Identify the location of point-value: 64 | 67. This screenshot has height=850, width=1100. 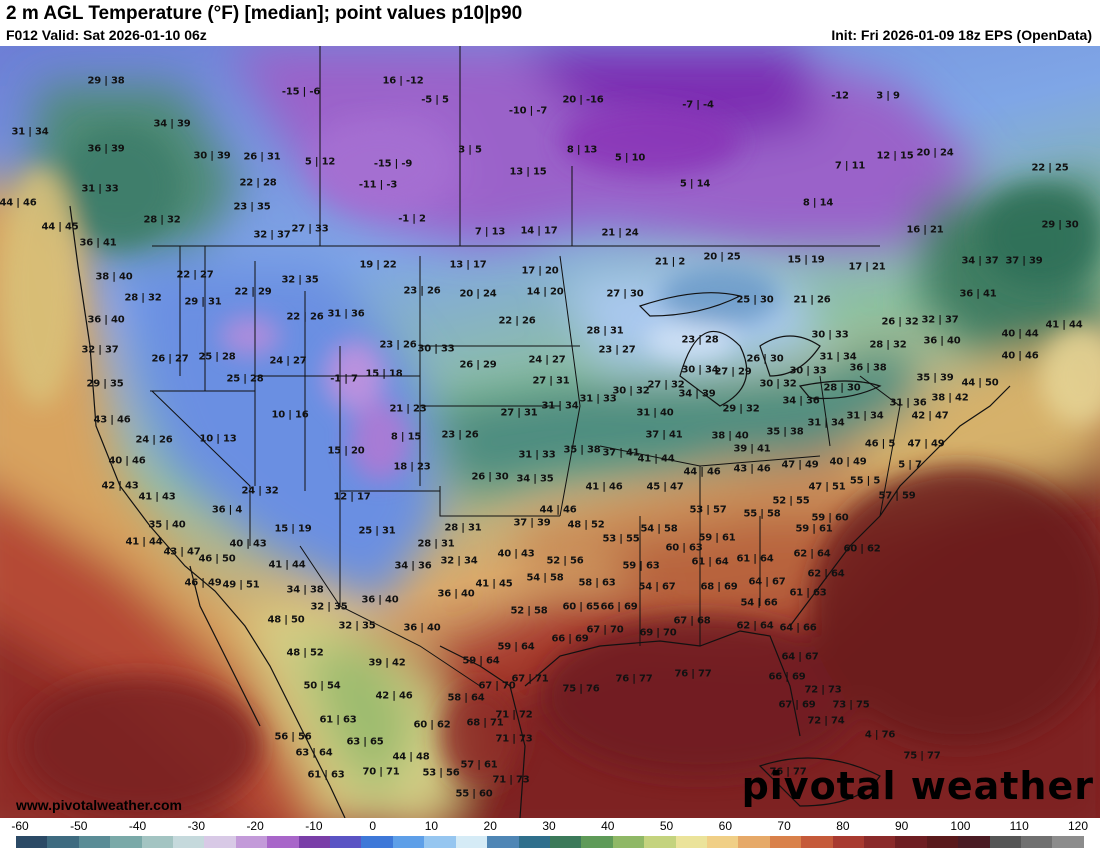
(767, 582).